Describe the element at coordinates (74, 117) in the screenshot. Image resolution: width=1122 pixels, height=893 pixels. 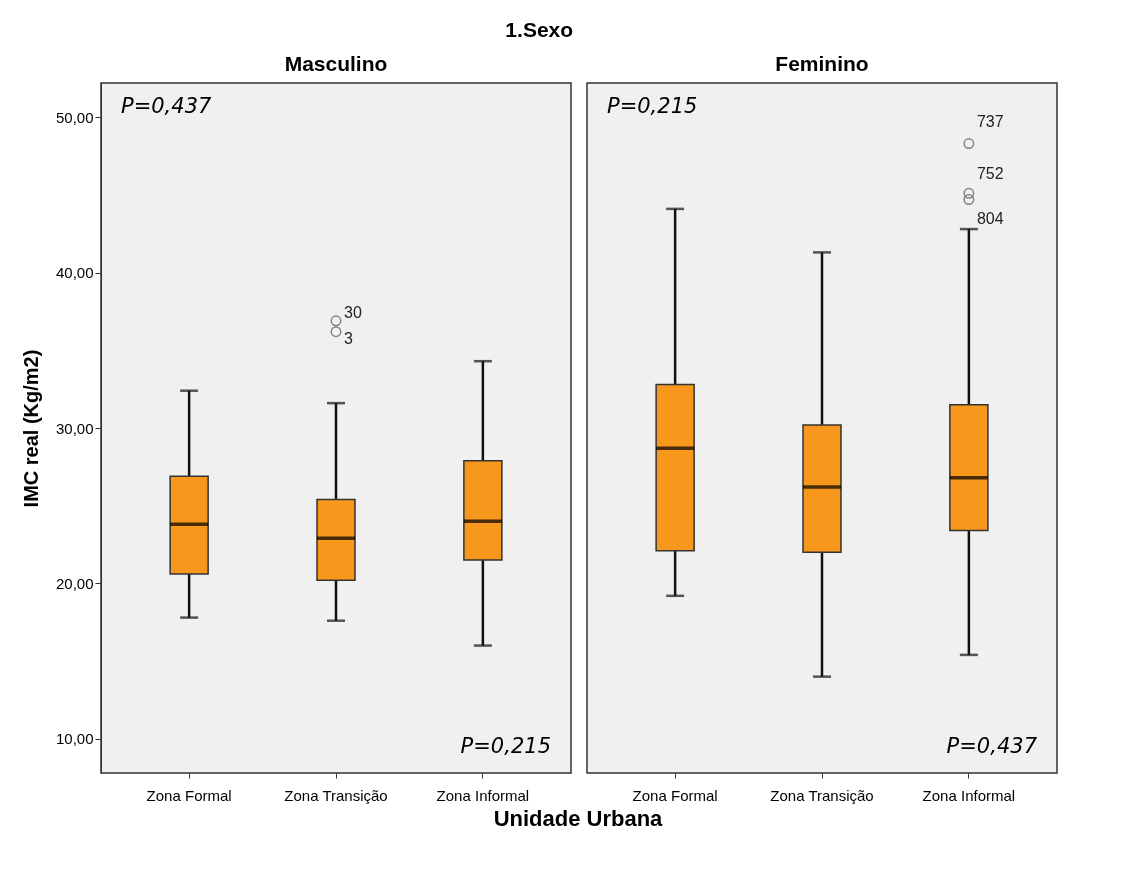
I see `y-tick-label: 50,00` at that location.